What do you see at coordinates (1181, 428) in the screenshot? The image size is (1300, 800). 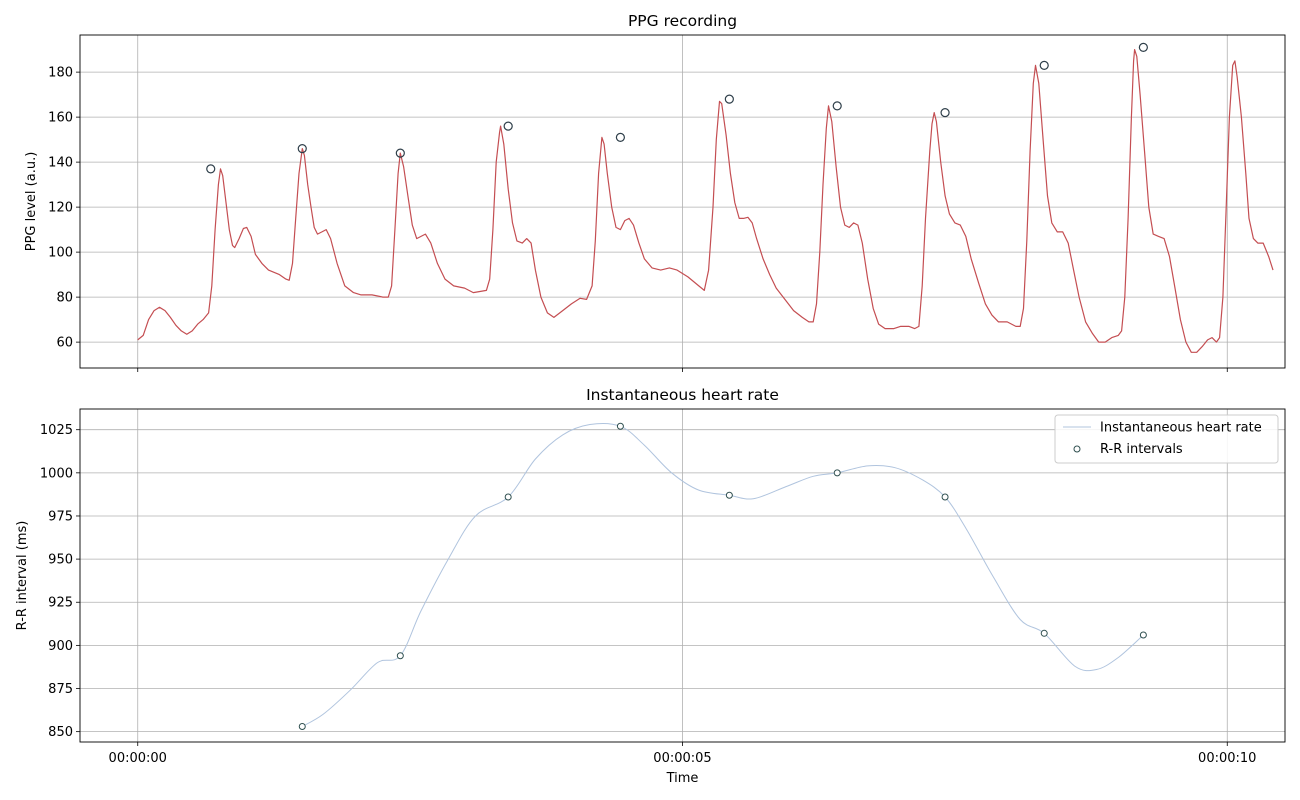 I see `legend-label-heart-rate: Instantaneous heart rate` at bounding box center [1181, 428].